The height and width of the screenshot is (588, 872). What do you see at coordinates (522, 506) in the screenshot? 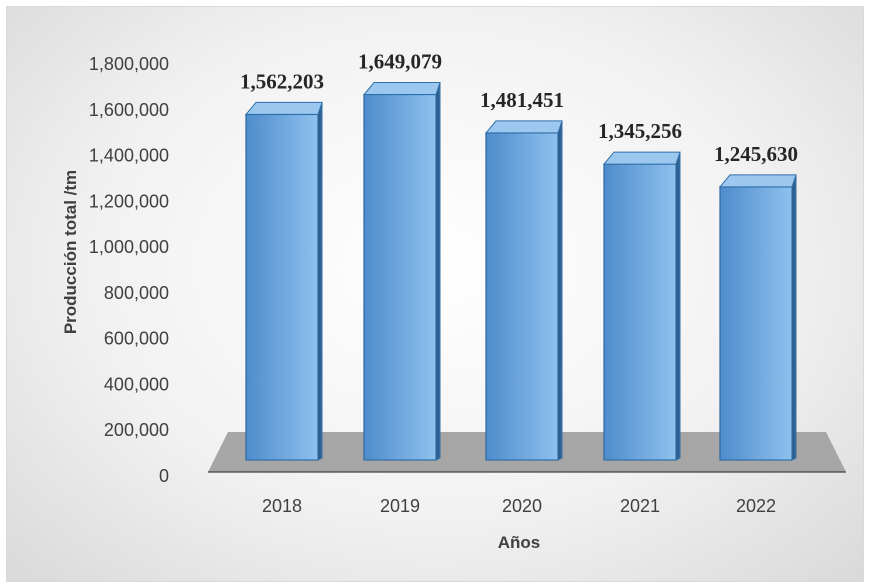
I see `x-tick-label: 2020` at bounding box center [522, 506].